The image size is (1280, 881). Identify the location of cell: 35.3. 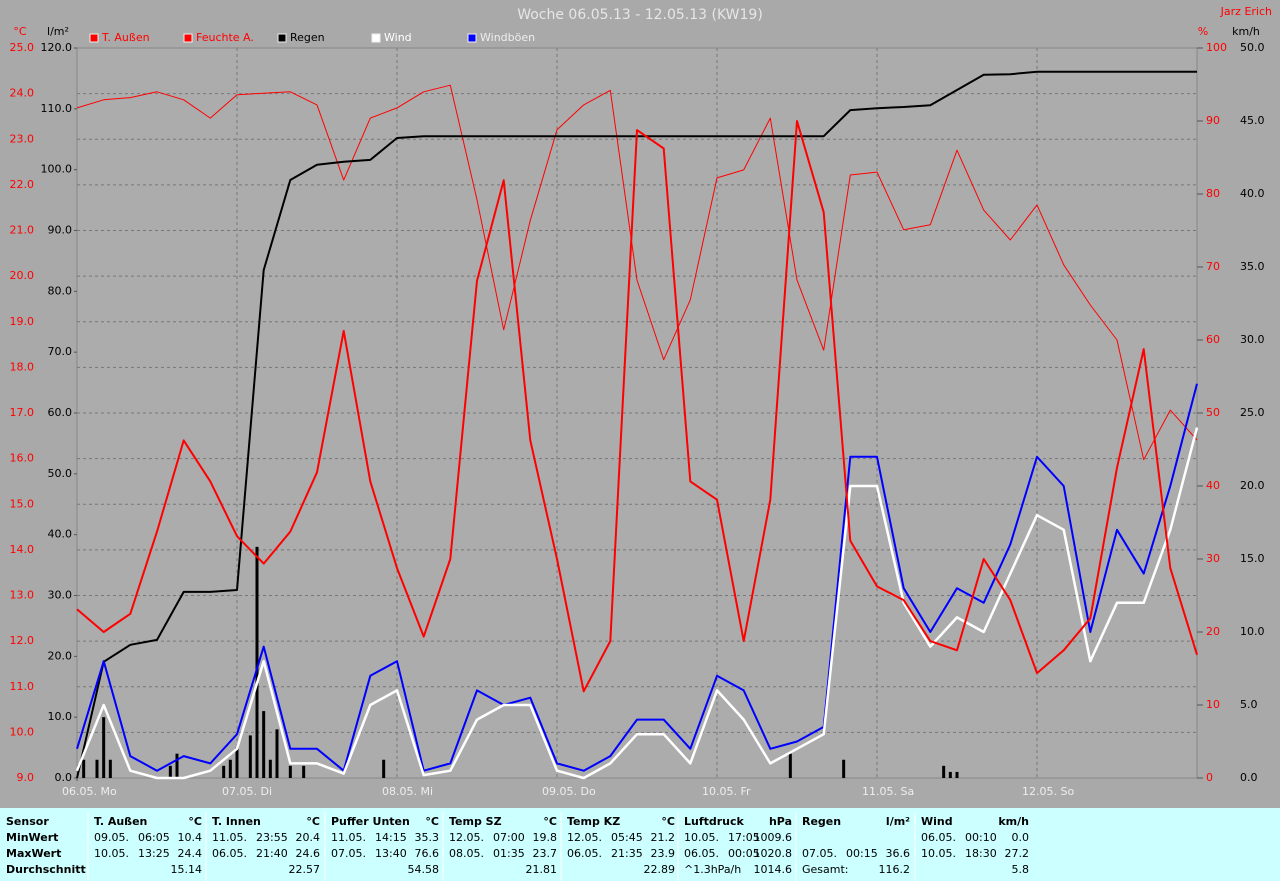
(427, 837).